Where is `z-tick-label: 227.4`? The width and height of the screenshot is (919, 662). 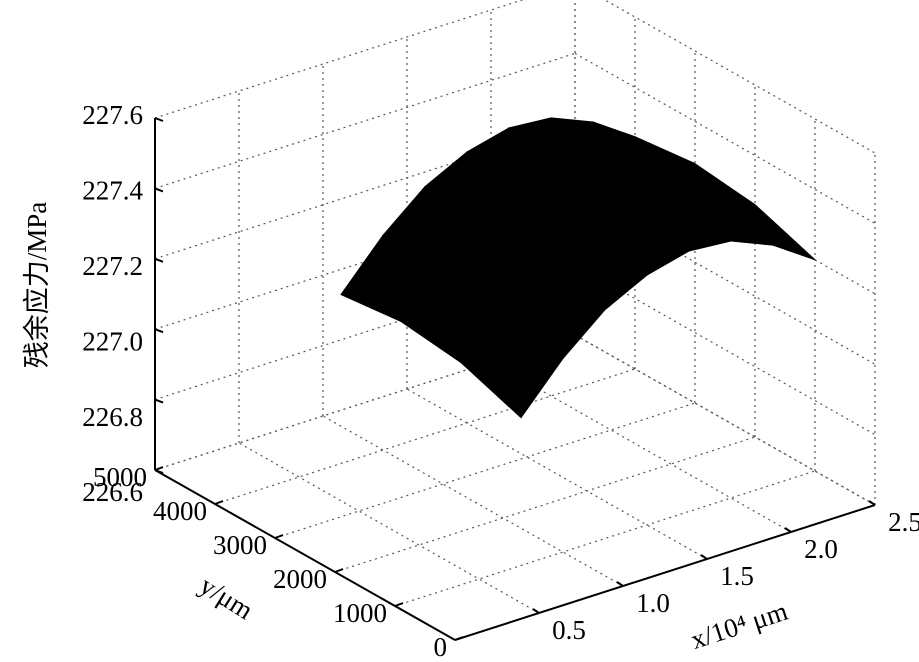 z-tick-label: 227.4 is located at coordinates (112, 191).